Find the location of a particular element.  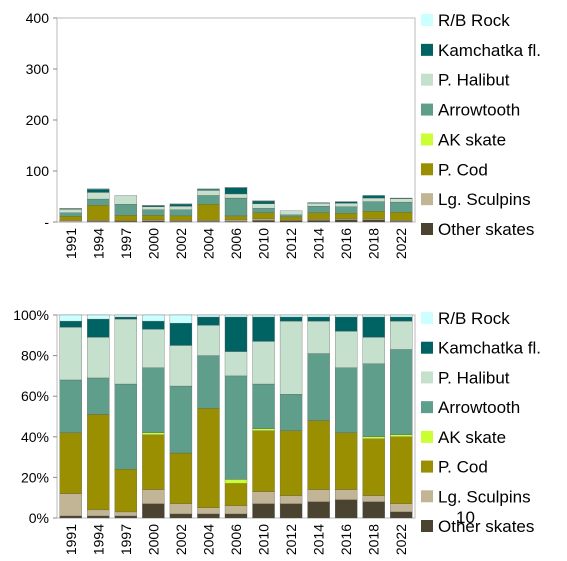

y-tick-label: 60% is located at coordinates (35, 396).